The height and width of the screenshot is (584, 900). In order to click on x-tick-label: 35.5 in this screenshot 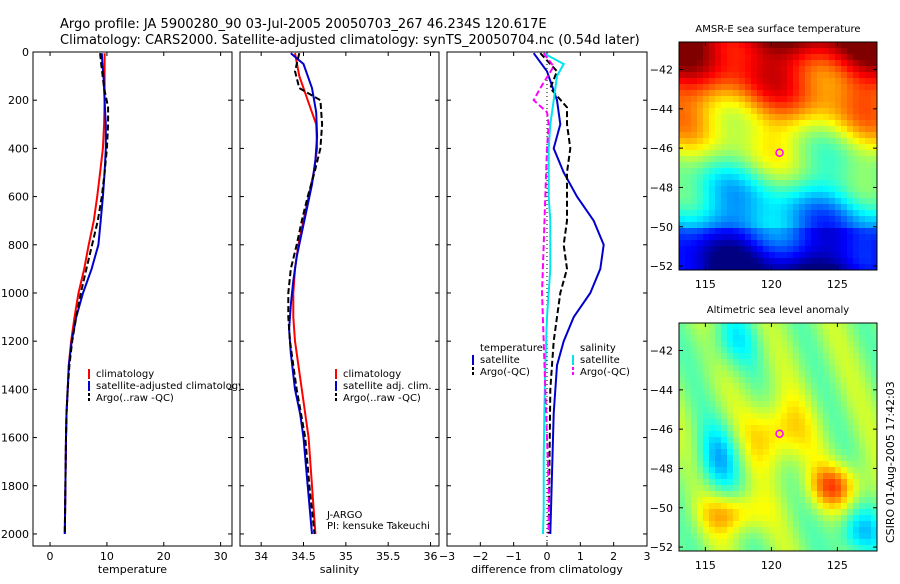, I will do `click(388, 556)`.